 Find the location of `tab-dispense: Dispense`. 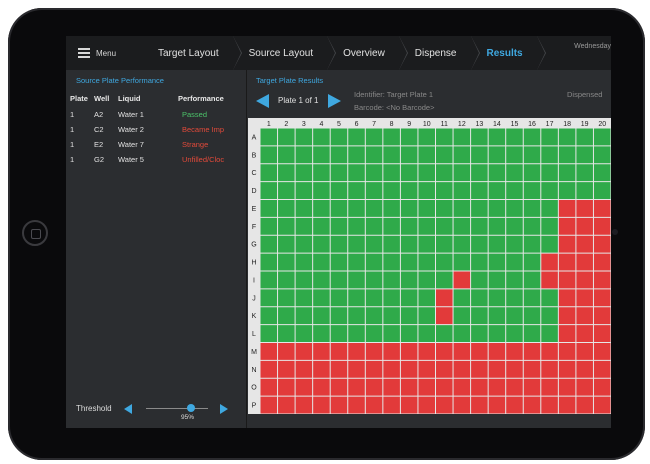

tab-dispense: Dispense is located at coordinates (439, 53).